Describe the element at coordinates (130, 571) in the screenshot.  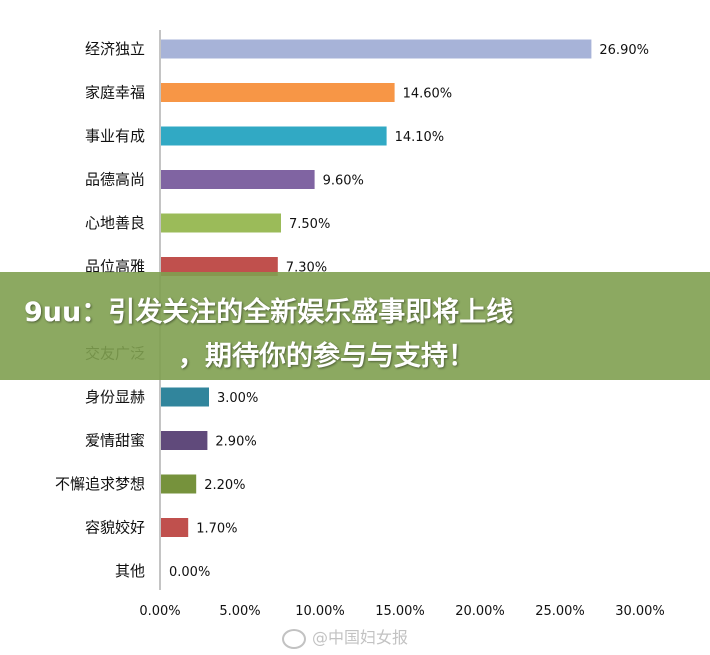
I see `category-label: 其他` at that location.